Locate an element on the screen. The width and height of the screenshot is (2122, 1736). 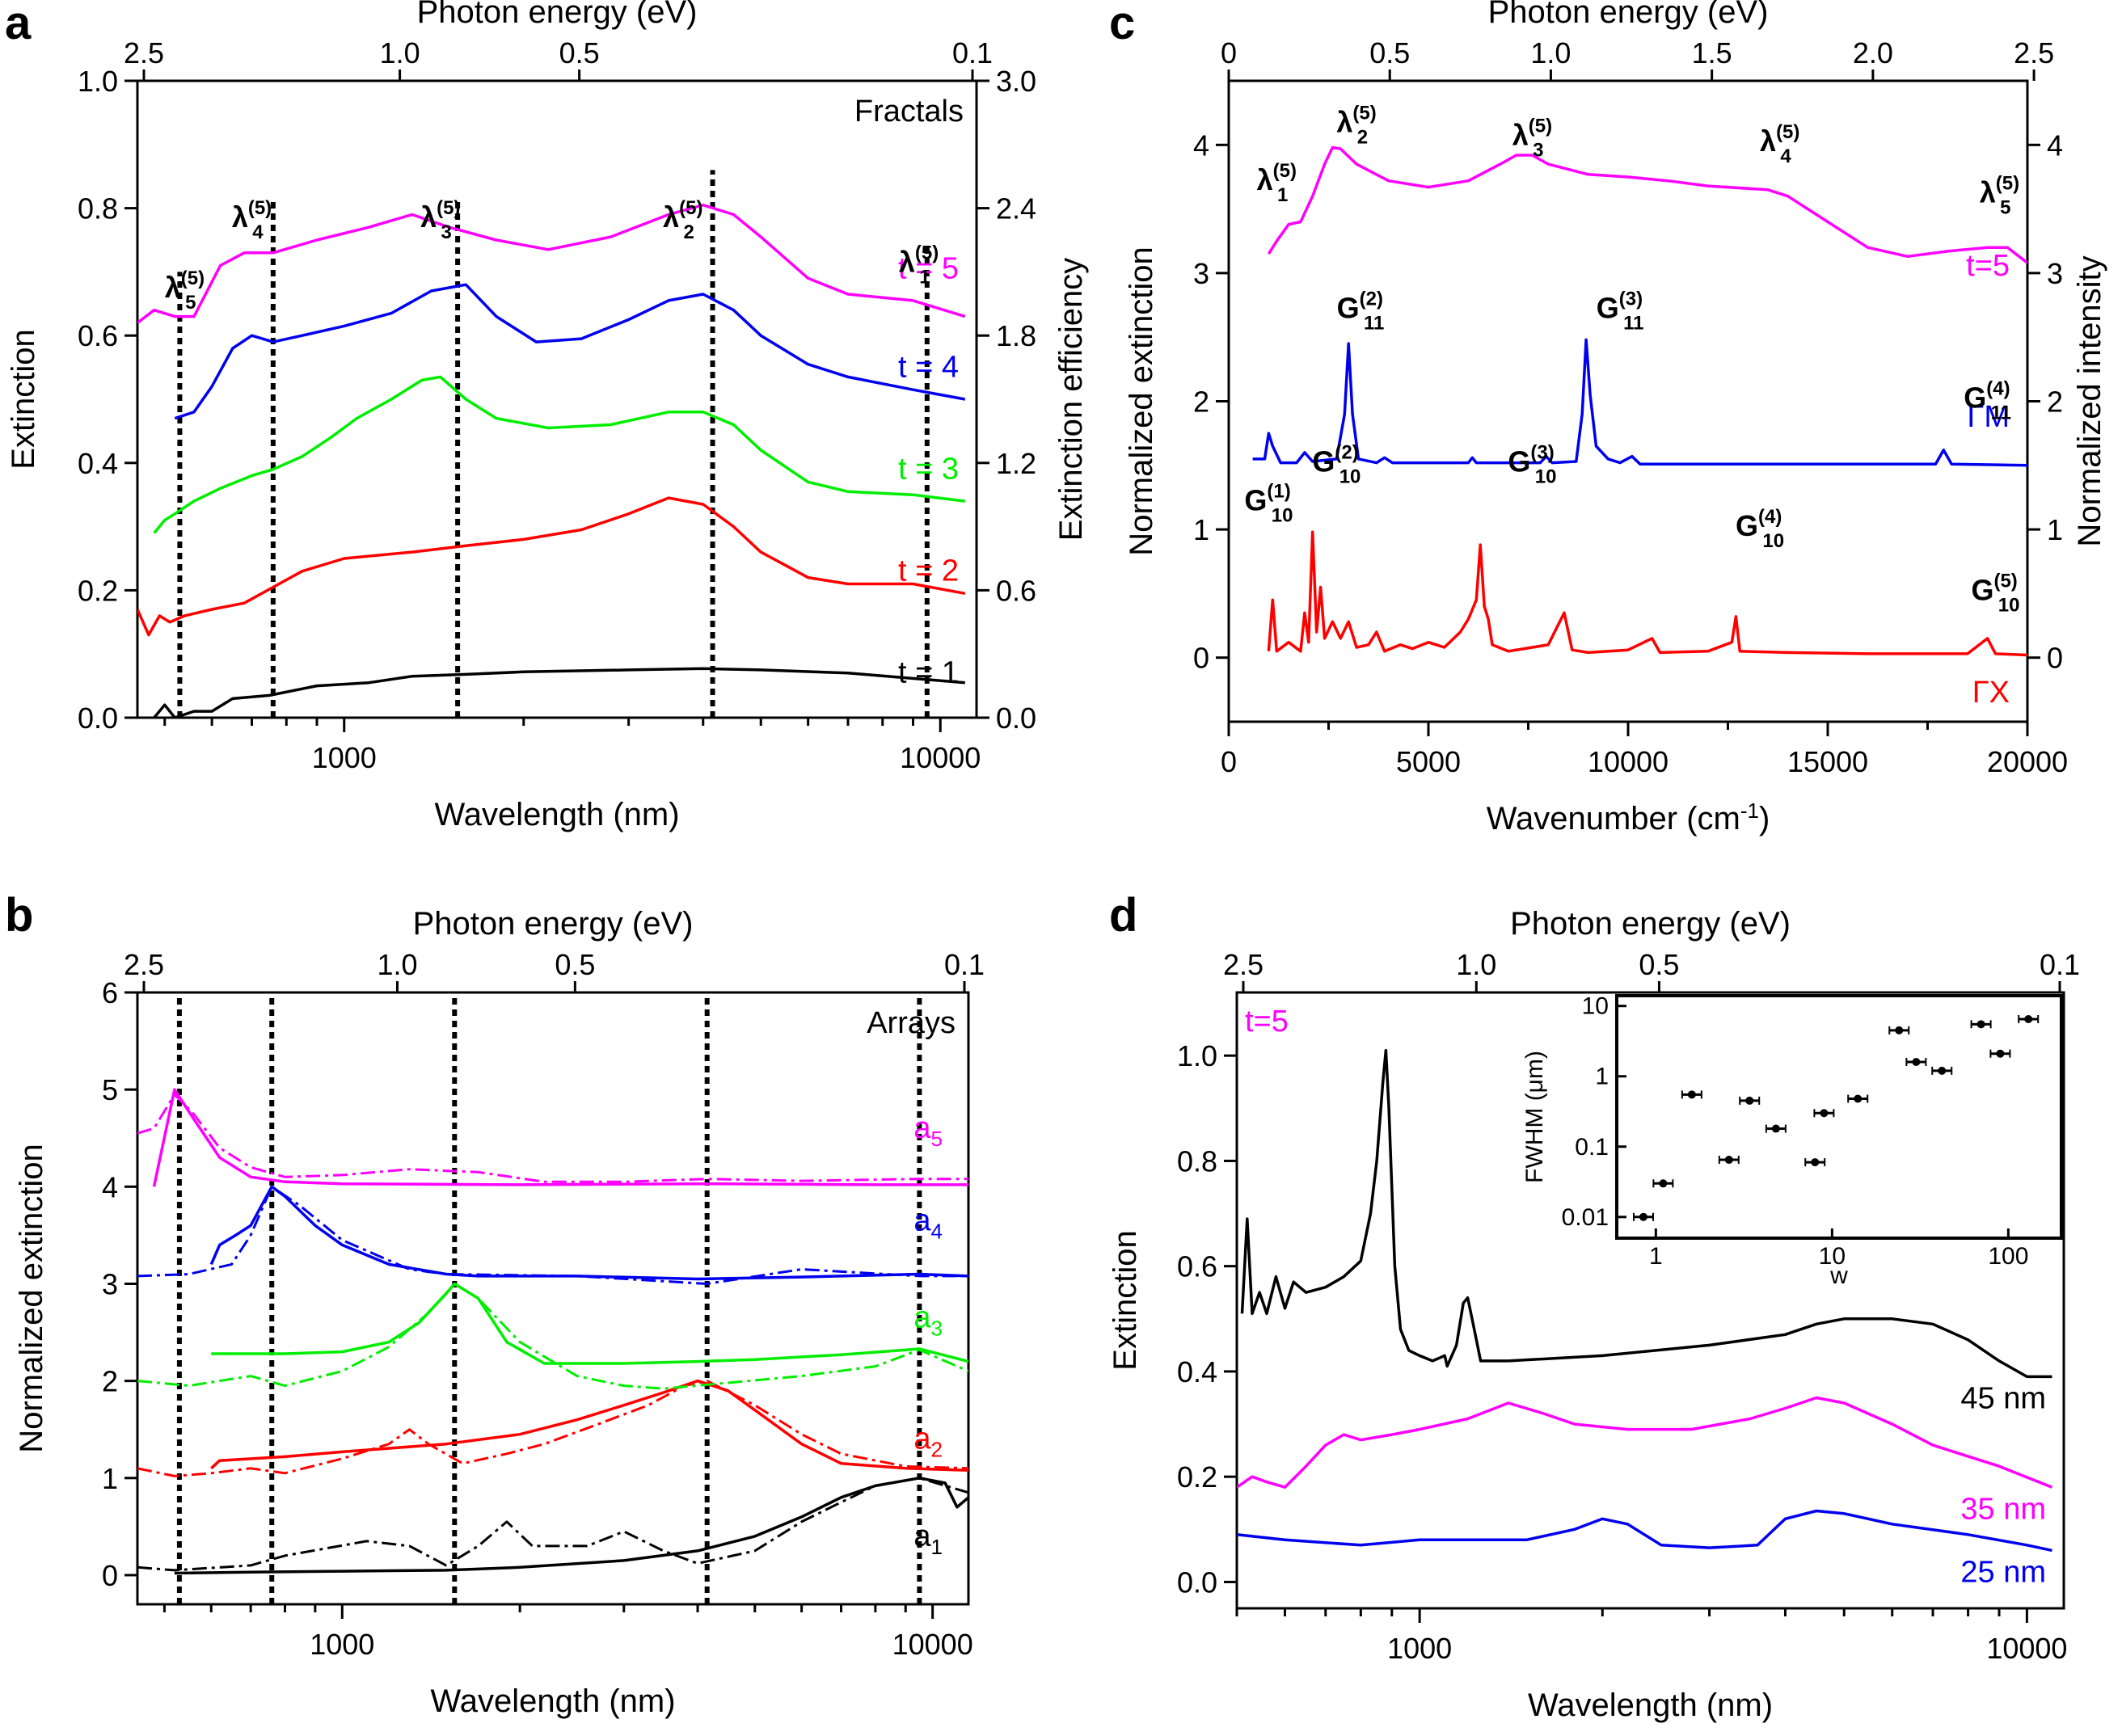
y-tick-label: 0.6 is located at coordinates (98, 335).